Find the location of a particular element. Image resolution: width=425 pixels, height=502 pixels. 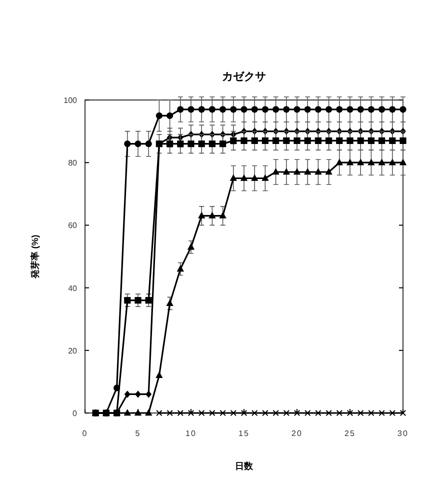

x-tick-label: 15 is located at coordinates (244, 433).